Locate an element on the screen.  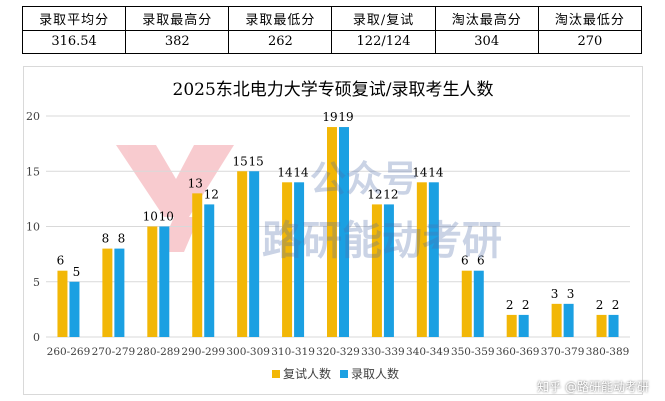
data-label-admit: 19 is located at coordinates (345, 117).